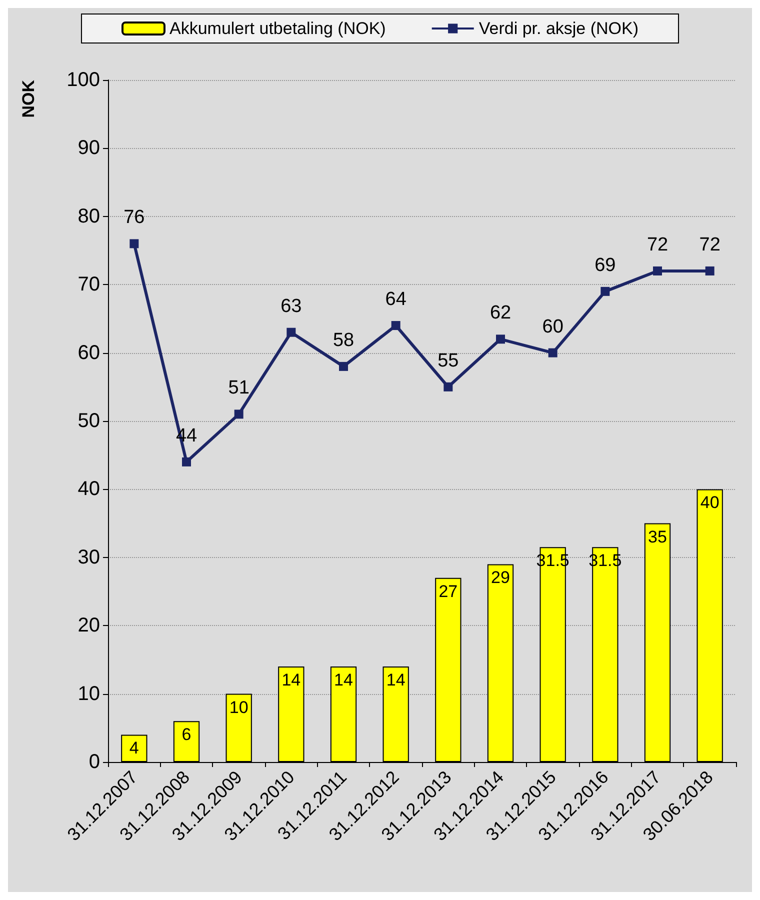  What do you see at coordinates (657, 536) in the screenshot?
I see `data-label: 35` at bounding box center [657, 536].